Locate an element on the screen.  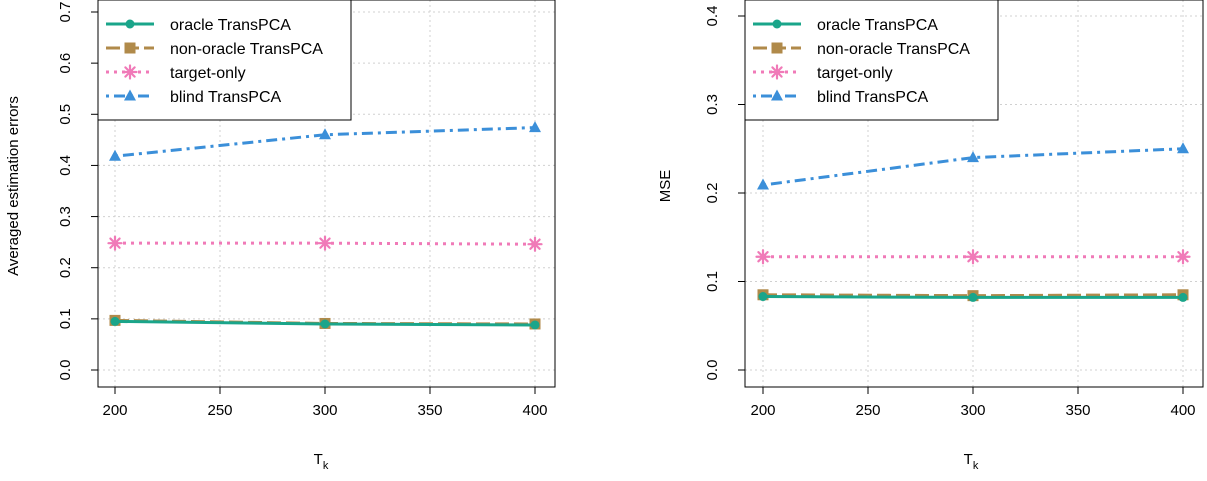
y-tick-label: 0.7 is located at coordinates (65, 12).